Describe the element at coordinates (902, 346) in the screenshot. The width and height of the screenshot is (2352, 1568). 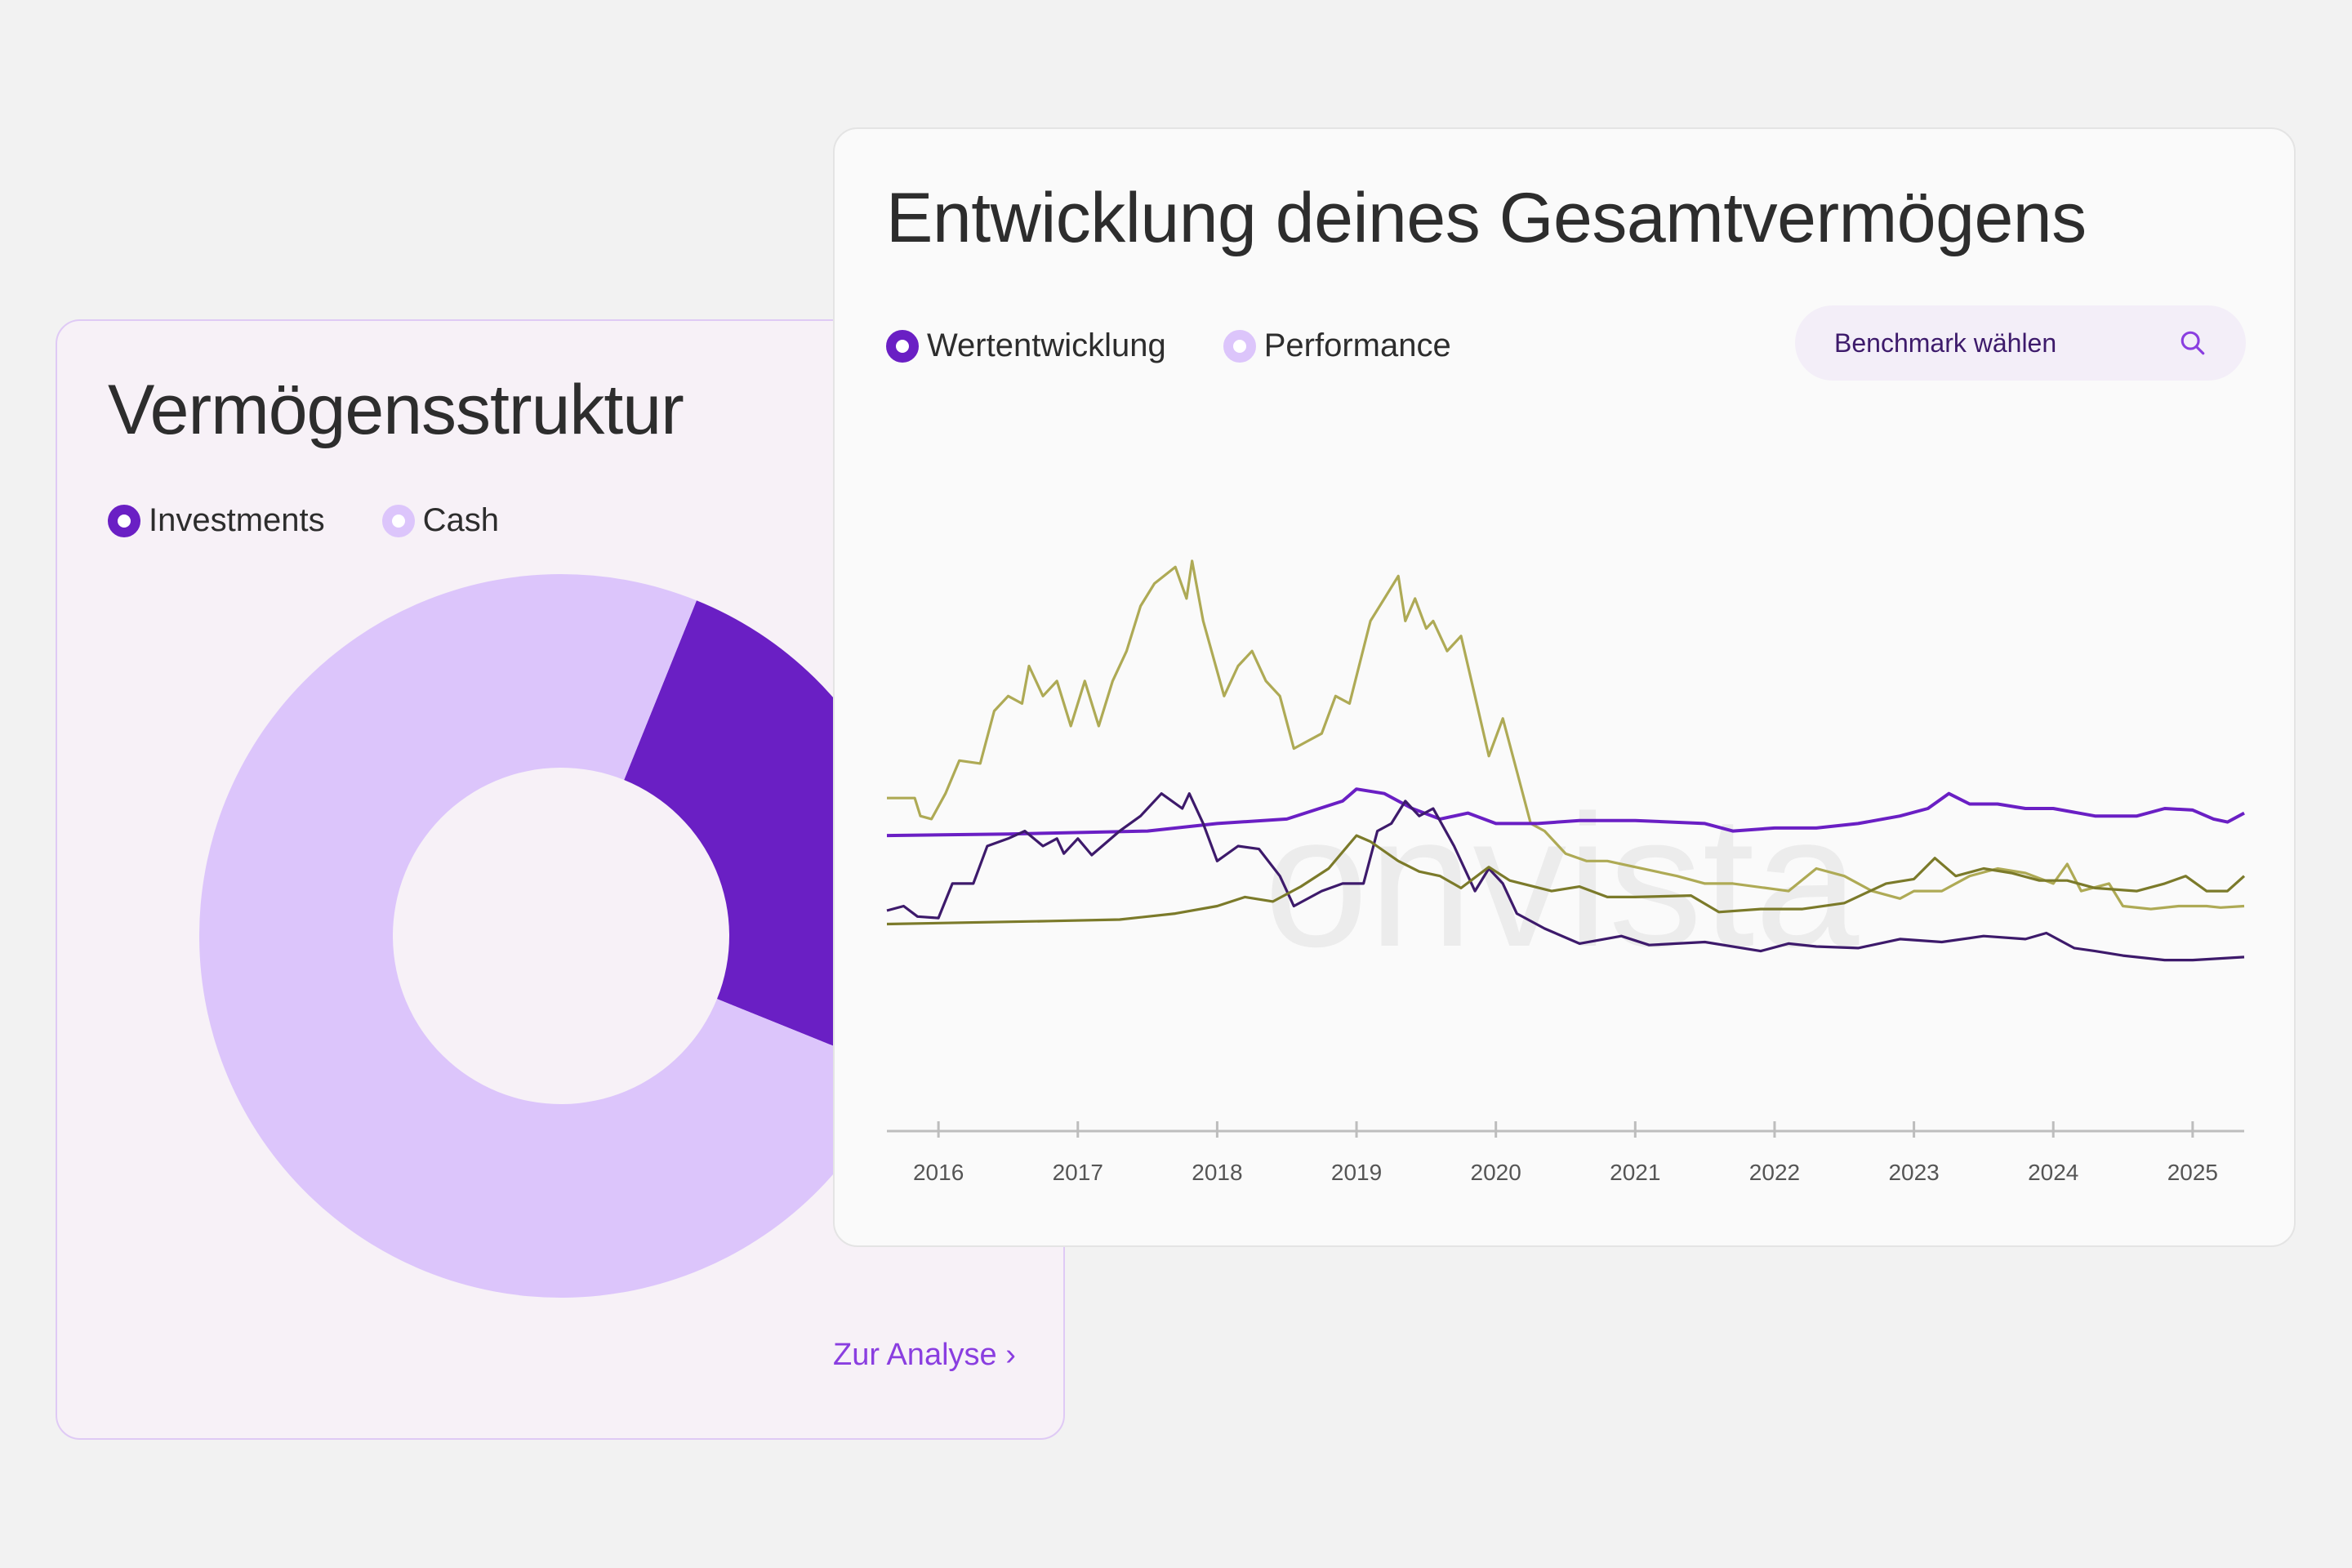
I see `wertentwicklung-radio-icon` at that location.